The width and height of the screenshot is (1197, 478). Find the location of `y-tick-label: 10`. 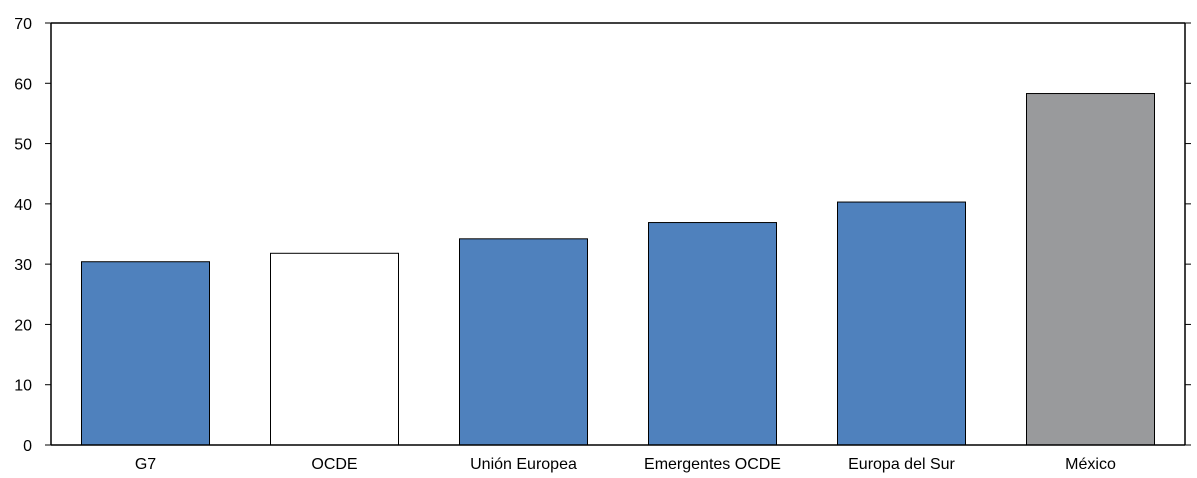

y-tick-label: 10 is located at coordinates (23, 386).